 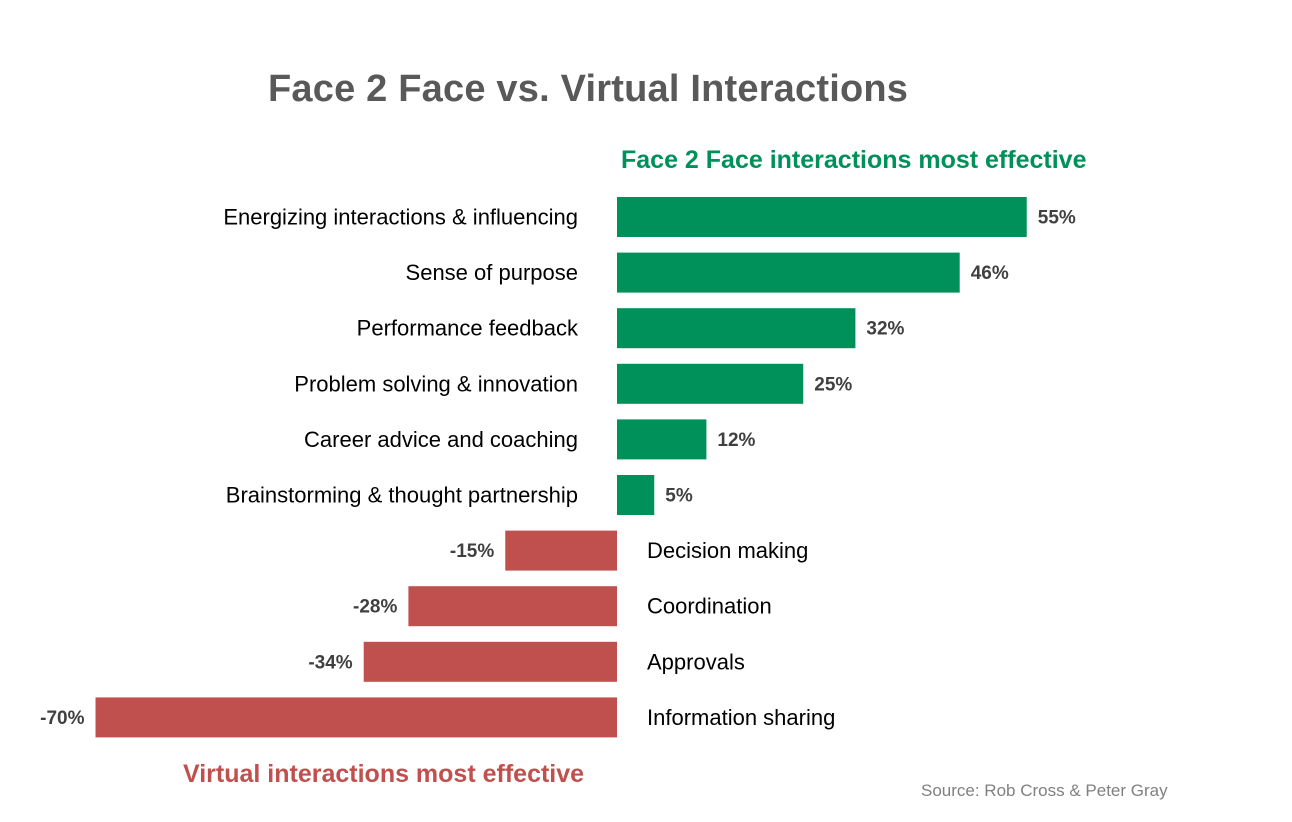 What do you see at coordinates (330, 662) in the screenshot?
I see `value-label: -34%` at bounding box center [330, 662].